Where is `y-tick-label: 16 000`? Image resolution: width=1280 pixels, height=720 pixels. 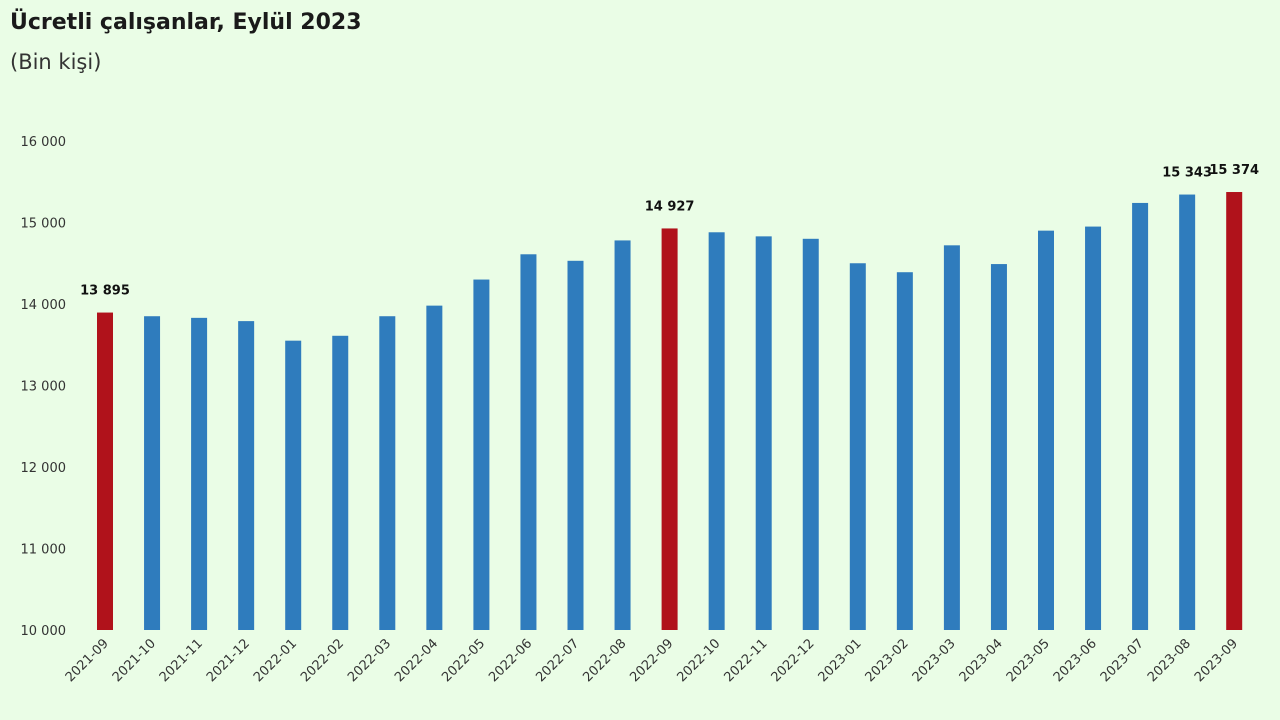 y-tick-label: 16 000 is located at coordinates (44, 142).